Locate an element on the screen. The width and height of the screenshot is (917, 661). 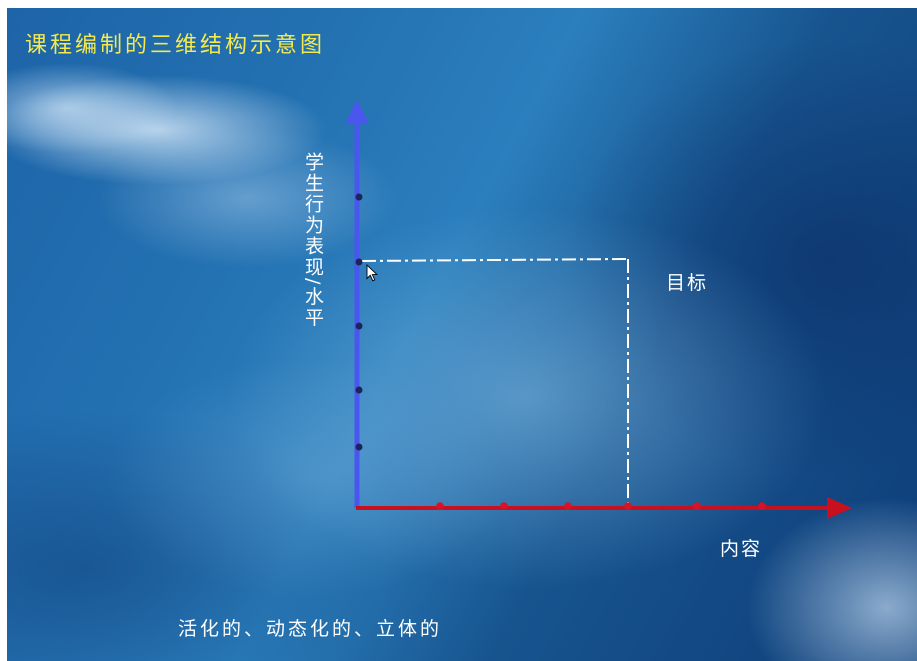
y-axis is located at coordinates (357, 304).